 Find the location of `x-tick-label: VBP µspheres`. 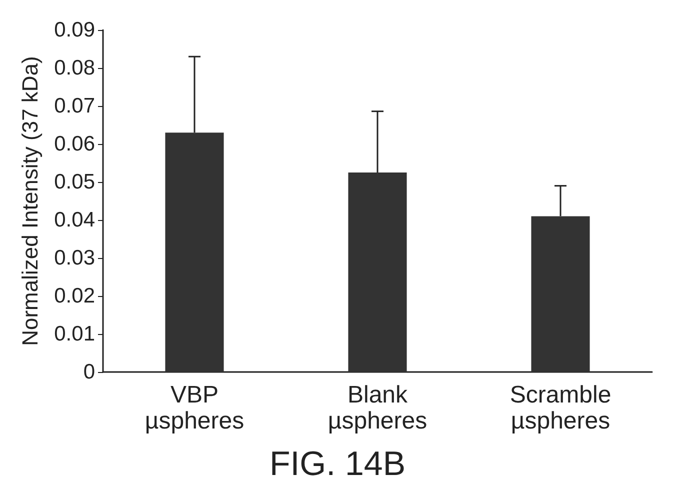

x-tick-label: VBP µspheres is located at coordinates (194, 408).